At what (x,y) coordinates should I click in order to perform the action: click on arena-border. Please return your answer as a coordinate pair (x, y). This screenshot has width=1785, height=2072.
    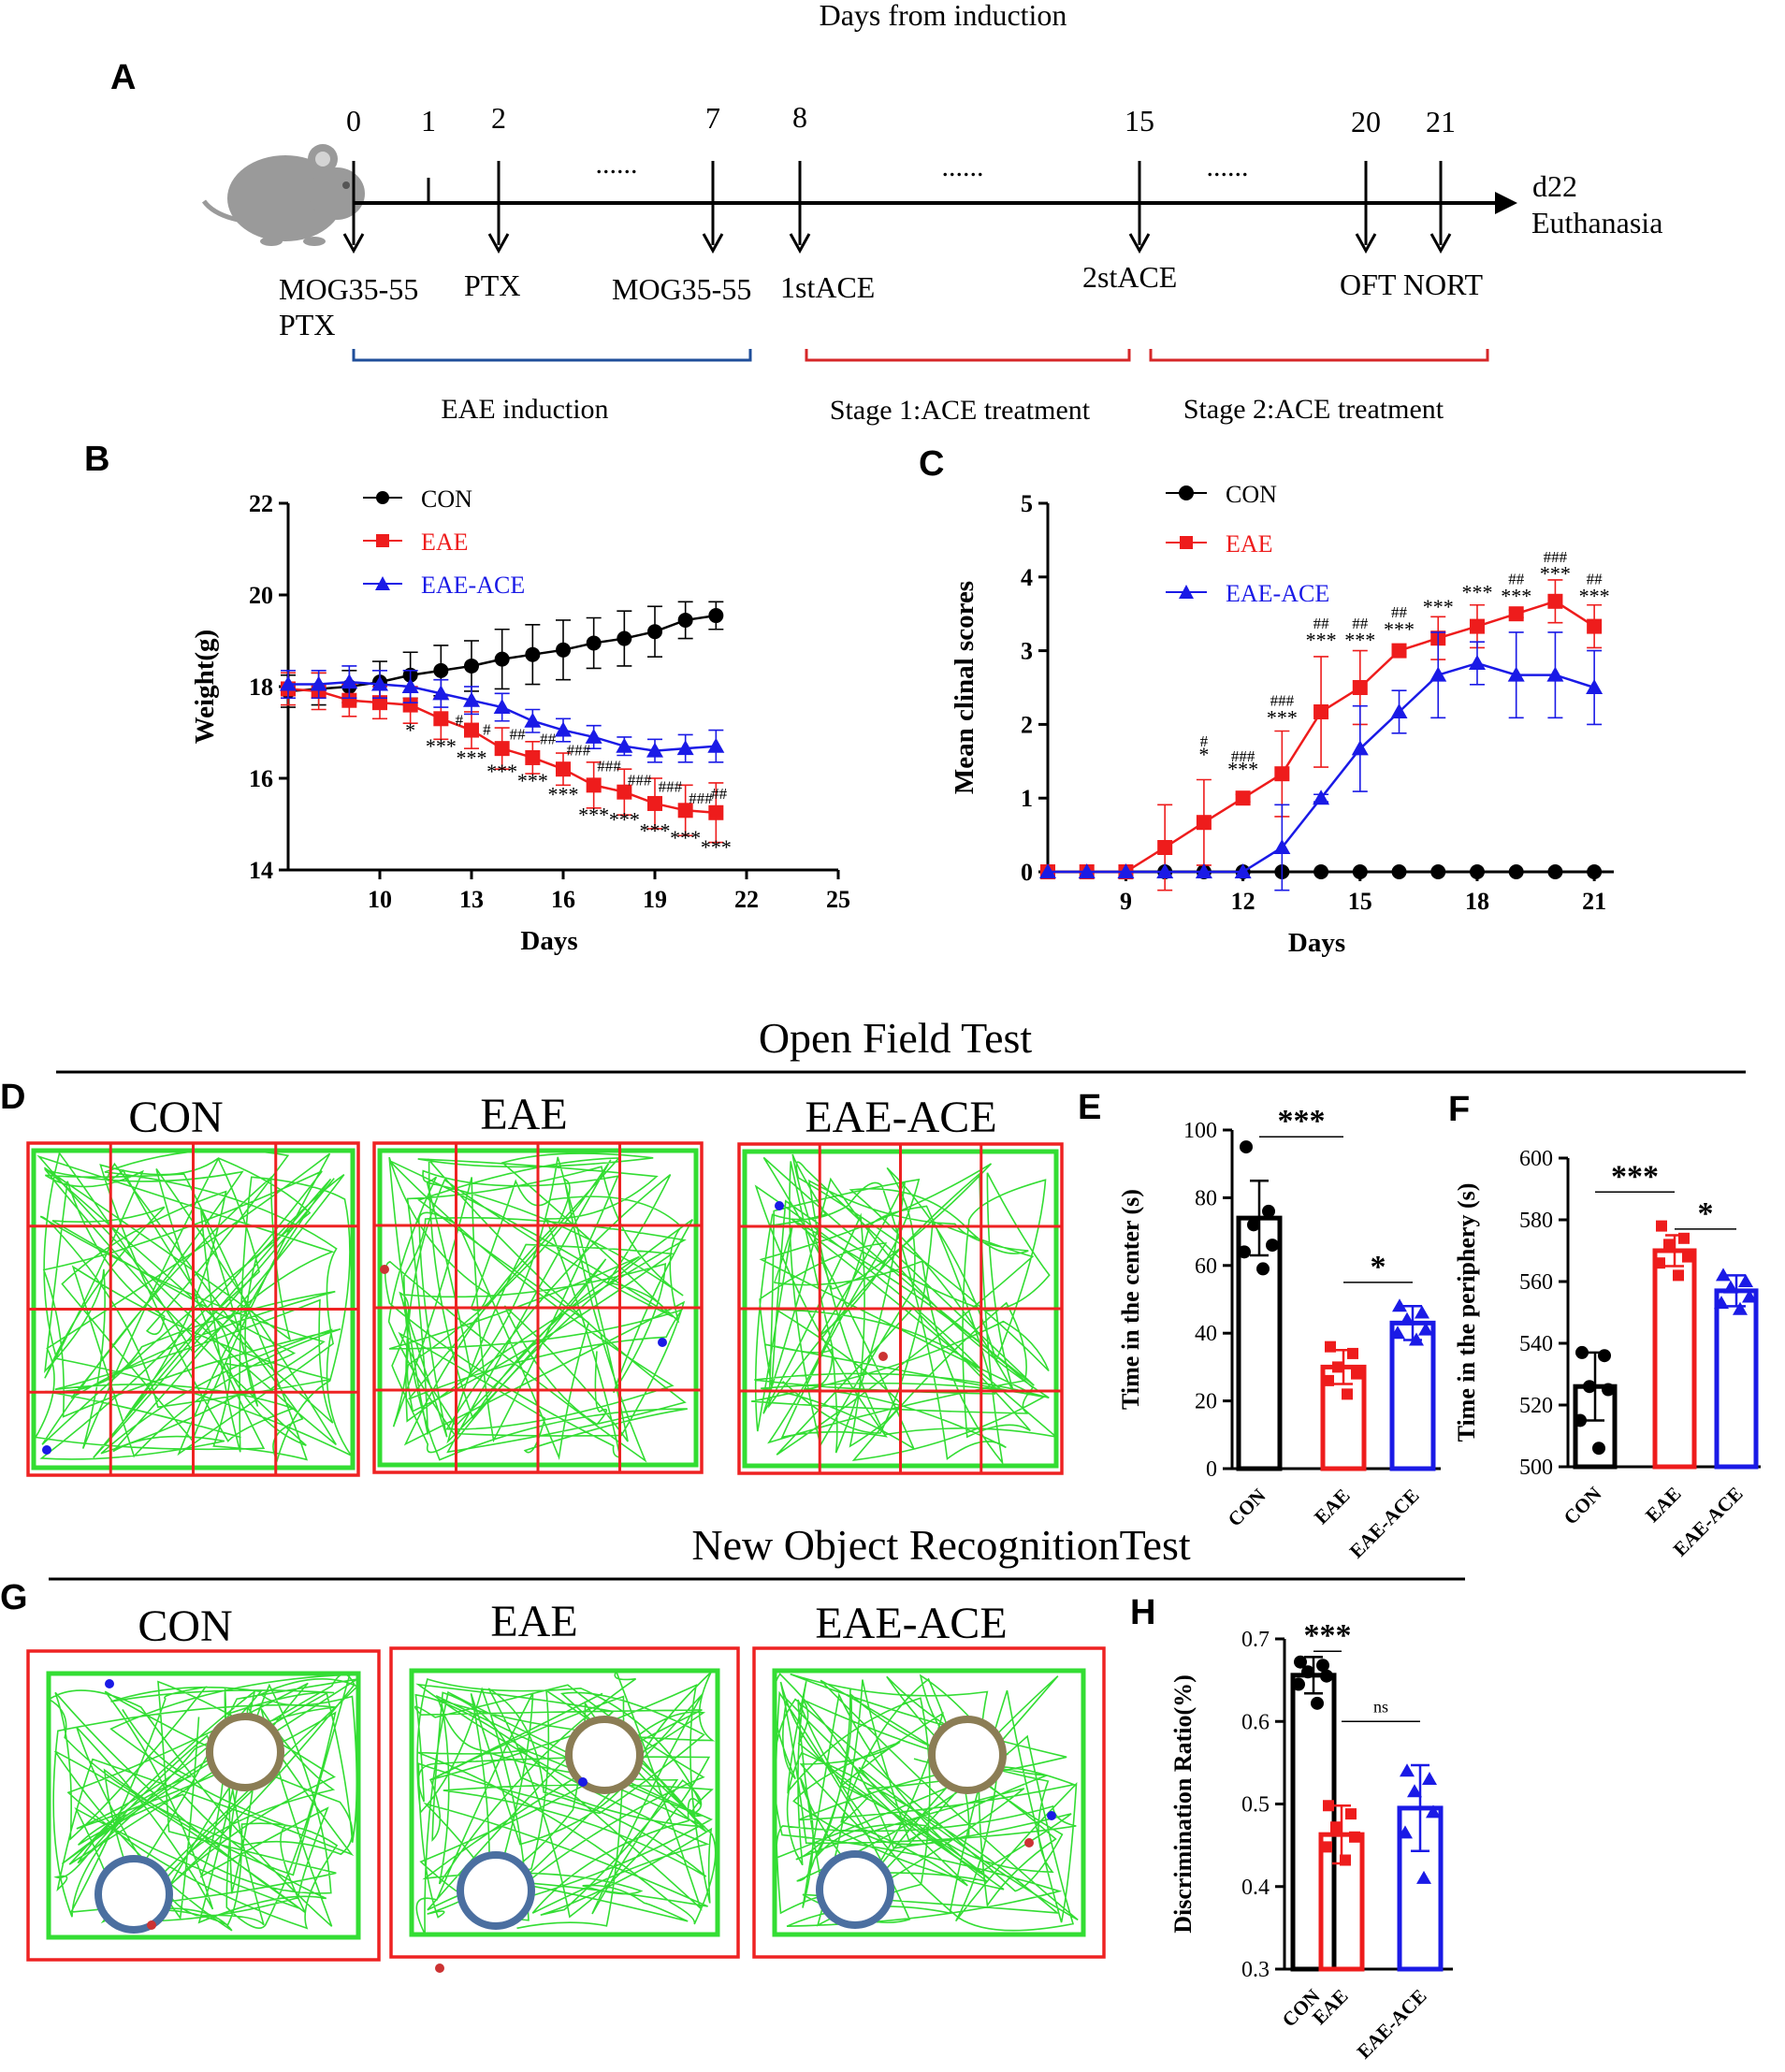
    Looking at the image, I should click on (900, 1309).